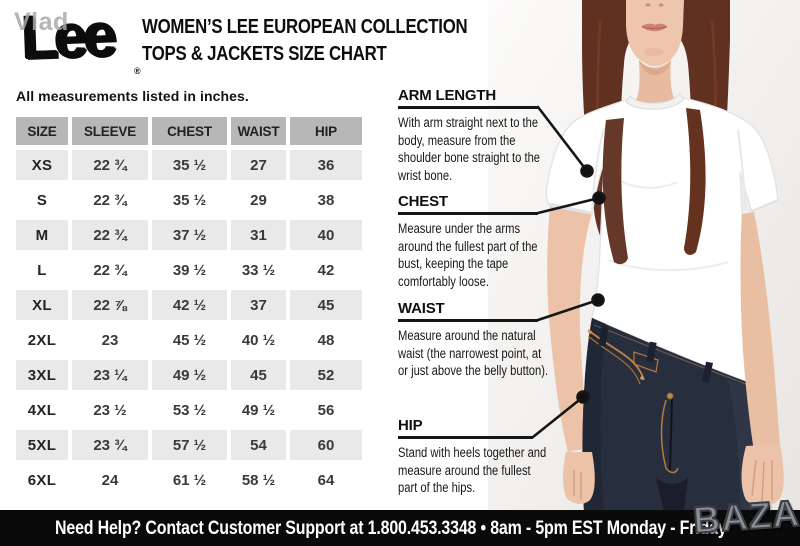 The width and height of the screenshot is (800, 546). What do you see at coordinates (465, 428) in the screenshot?
I see `guide-heading-hip: HIP` at bounding box center [465, 428].